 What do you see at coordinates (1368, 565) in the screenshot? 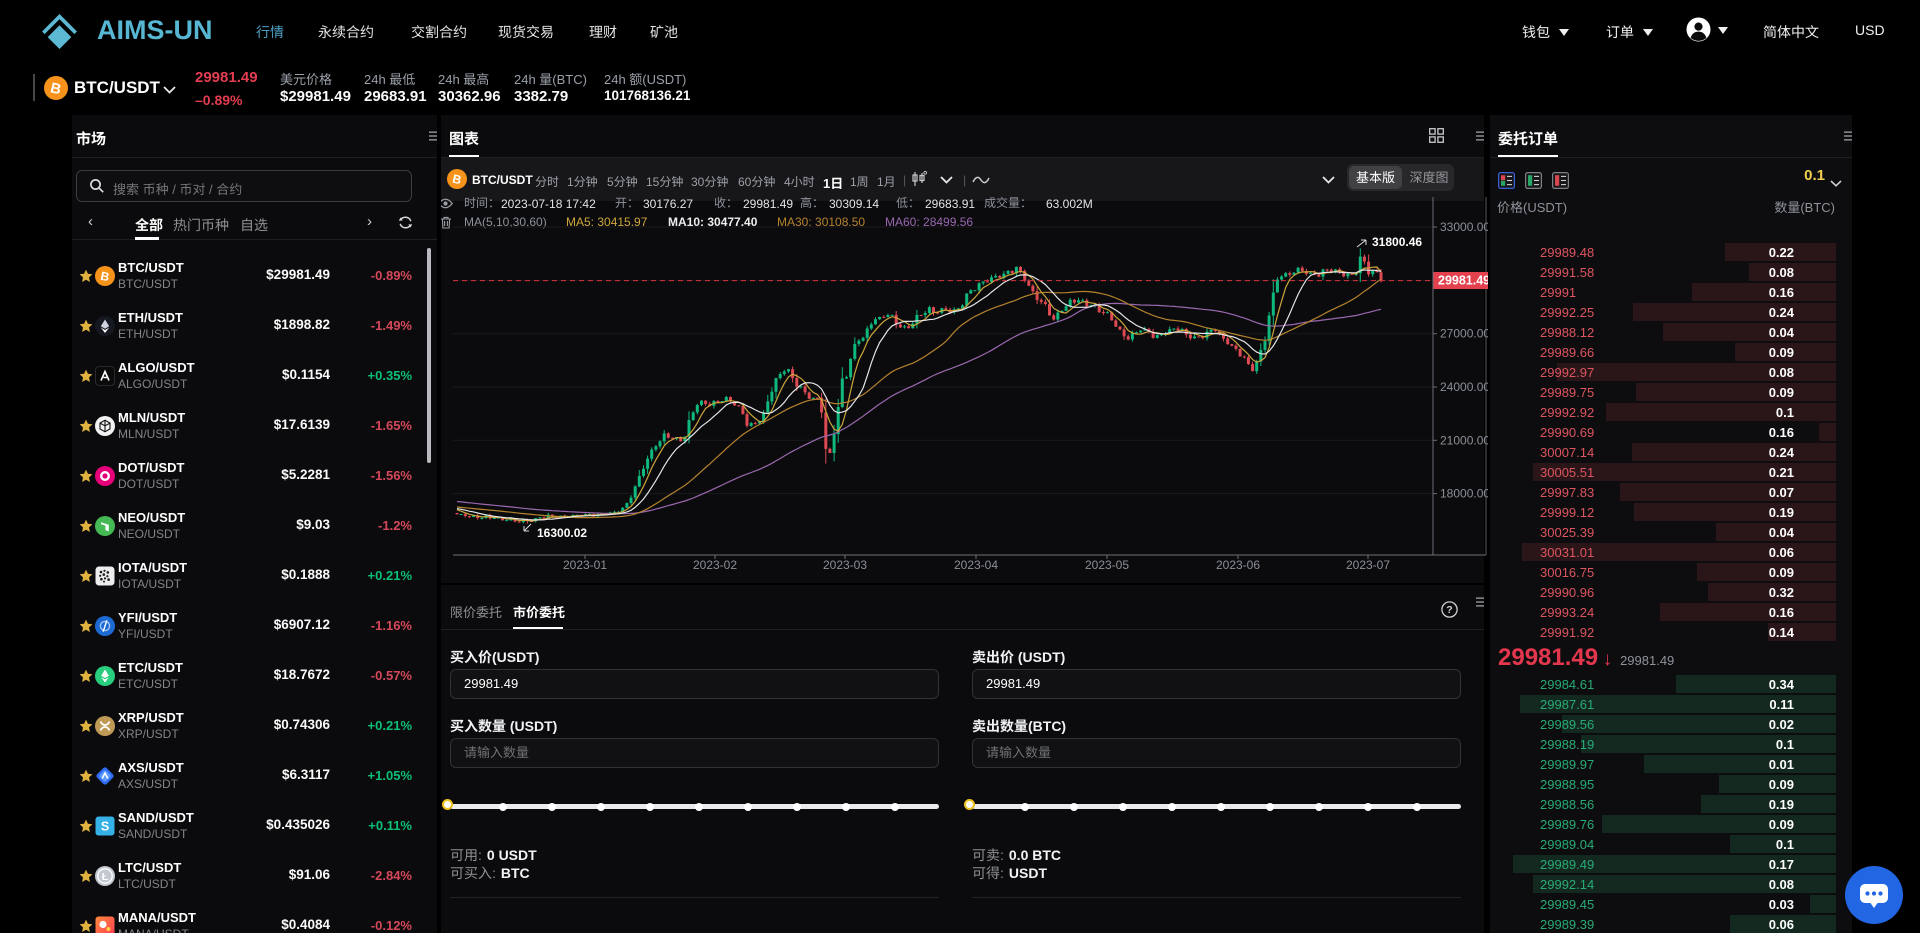
I see `svg-text: 2023-07` at bounding box center [1368, 565].